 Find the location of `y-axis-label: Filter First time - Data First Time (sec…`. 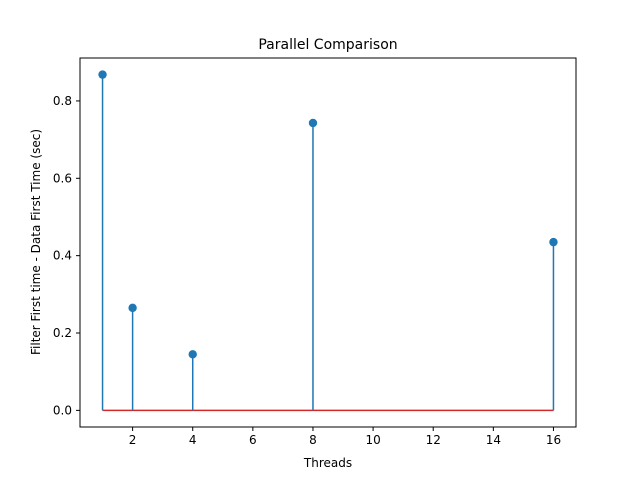

y-axis-label: Filter First time - Data First Time (sec… is located at coordinates (36, 242).